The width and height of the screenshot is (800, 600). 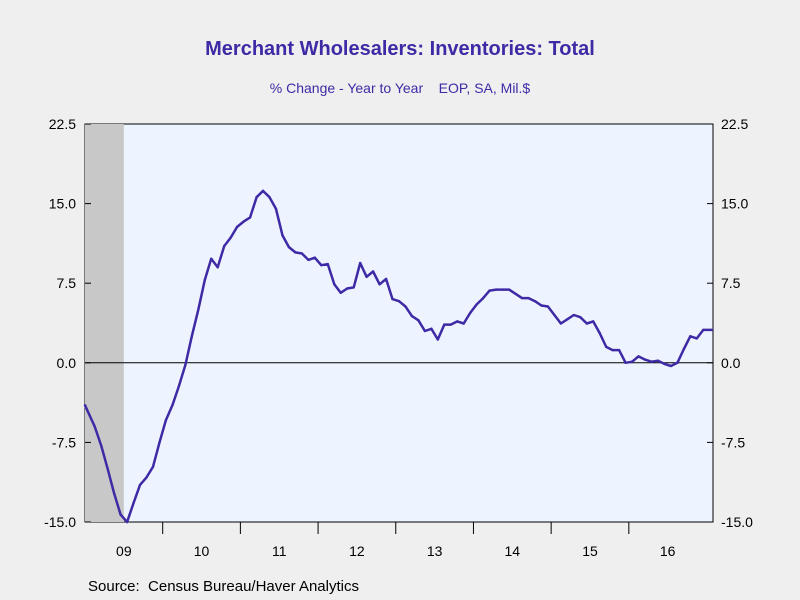 What do you see at coordinates (64, 442) in the screenshot?
I see `y-tick-label-left: -7.5` at bounding box center [64, 442].